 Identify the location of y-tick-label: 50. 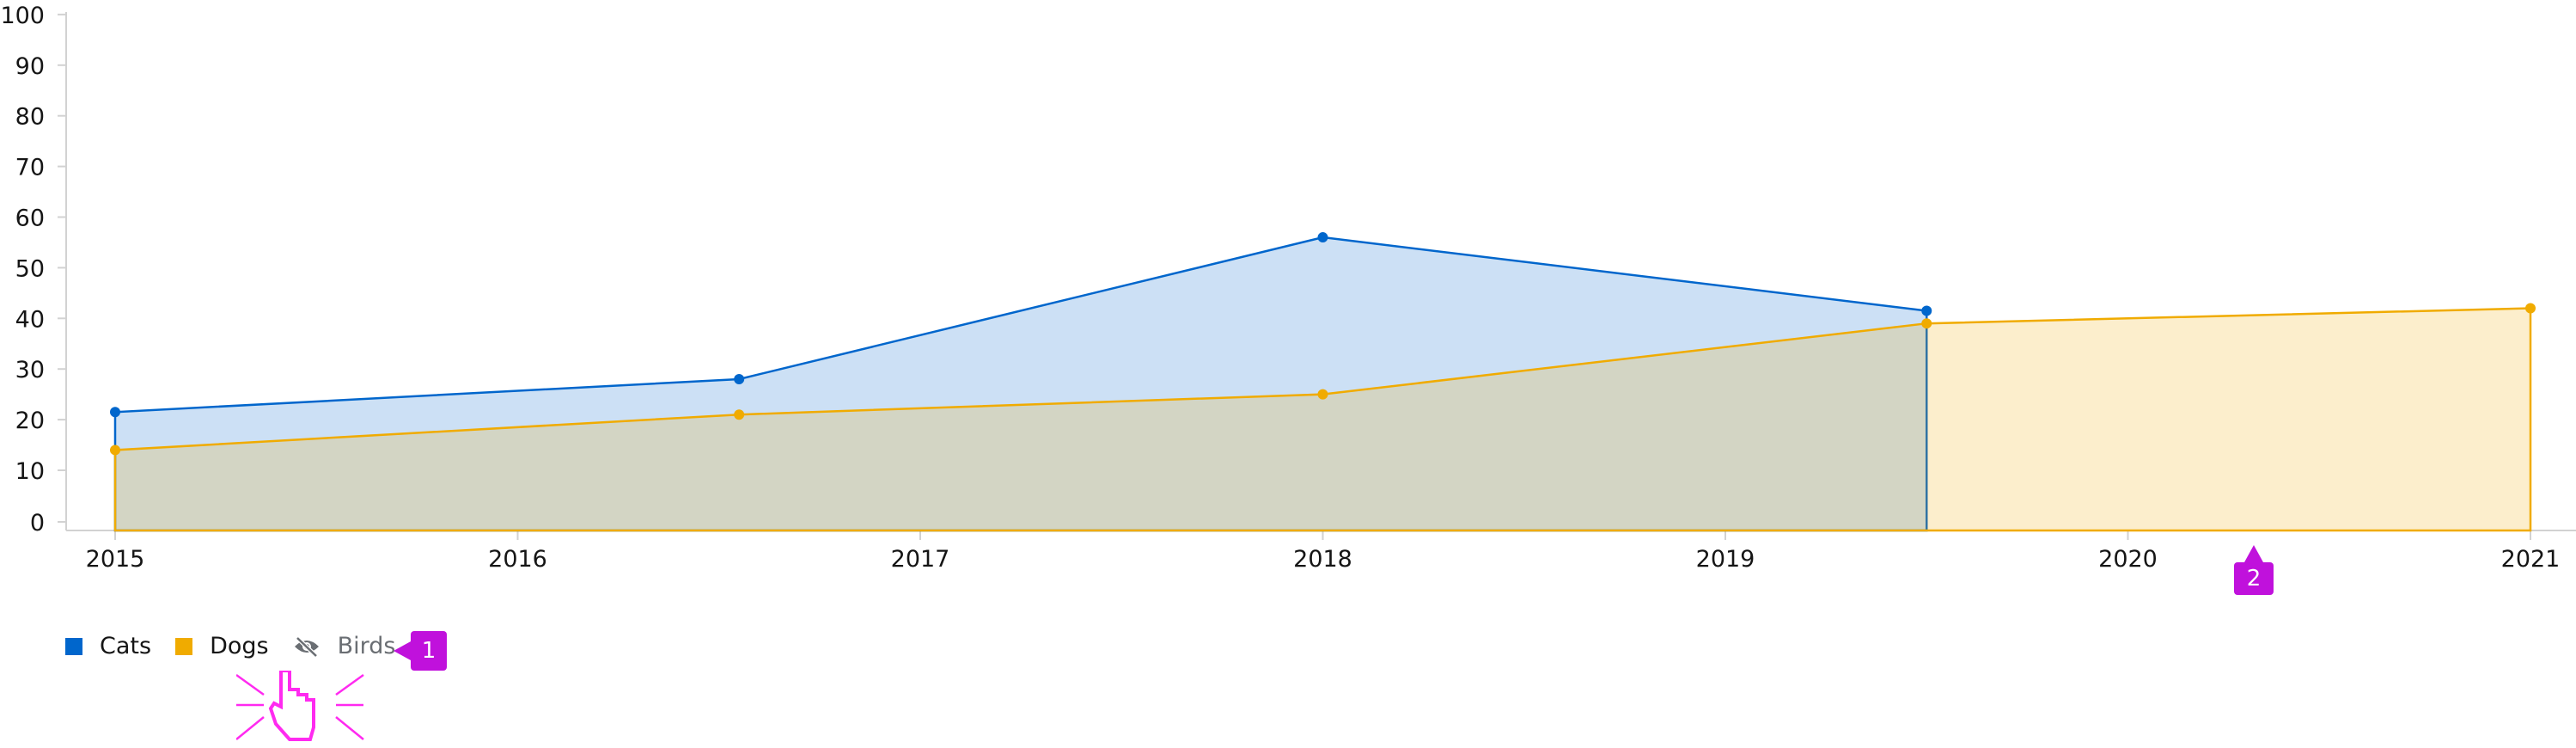
(30, 268).